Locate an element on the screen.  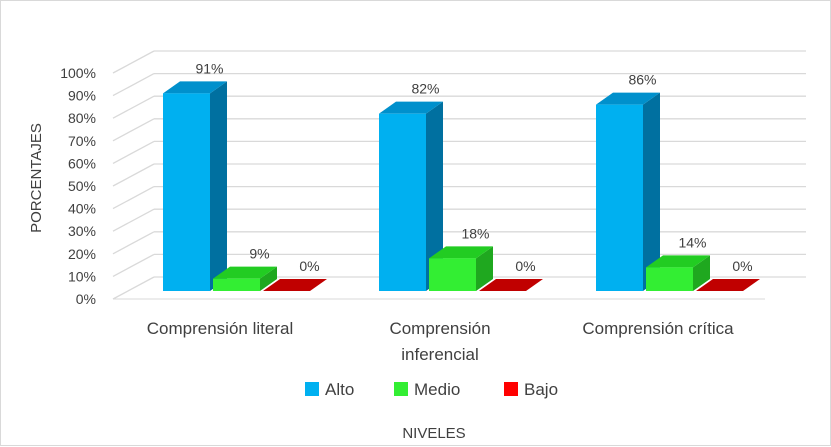
x-axis-title: NIVELES is located at coordinates (433, 433).